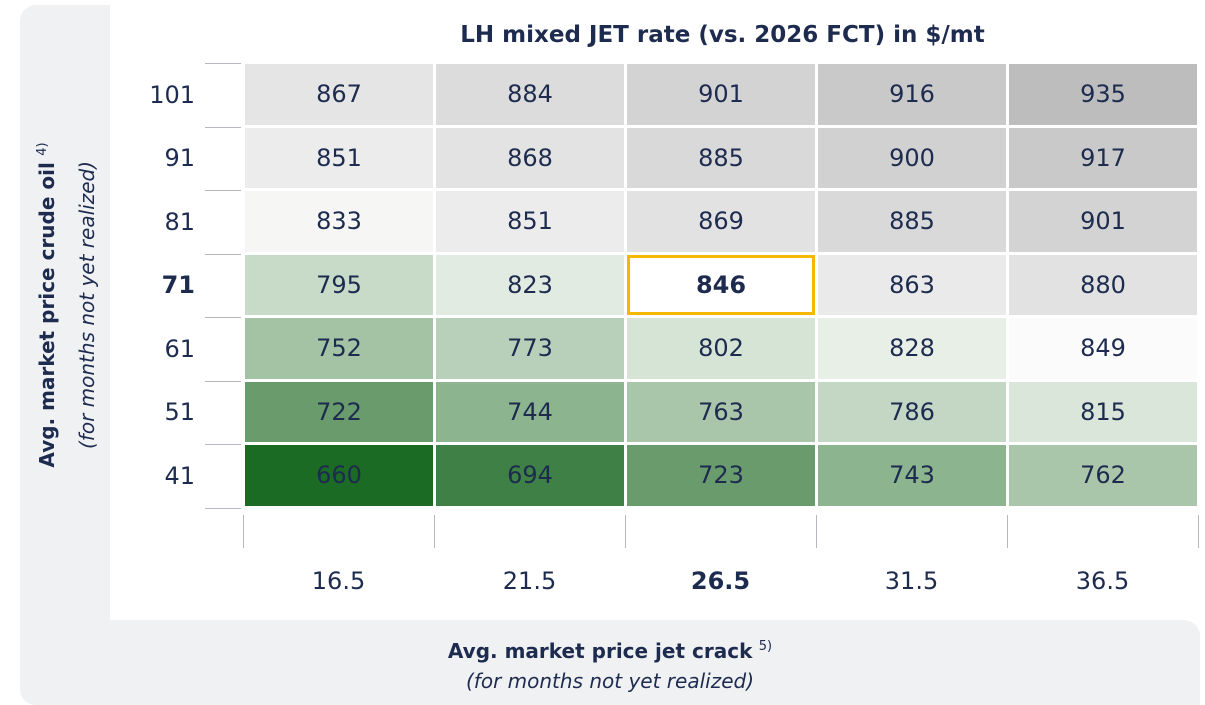 This screenshot has width=1205, height=705. I want to click on heat-cell: 823, so click(530, 284).